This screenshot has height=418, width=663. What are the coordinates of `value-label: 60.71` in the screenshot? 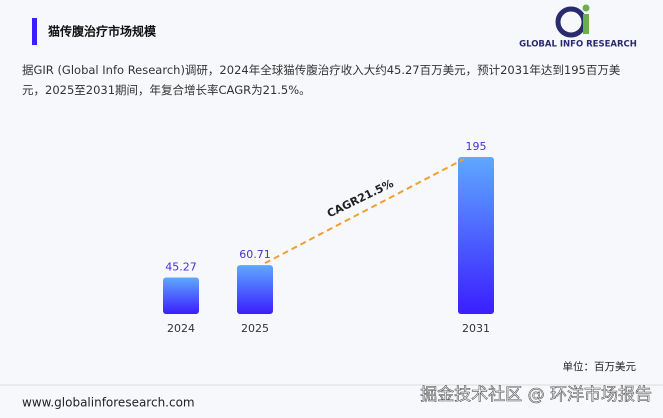 It's located at (255, 254).